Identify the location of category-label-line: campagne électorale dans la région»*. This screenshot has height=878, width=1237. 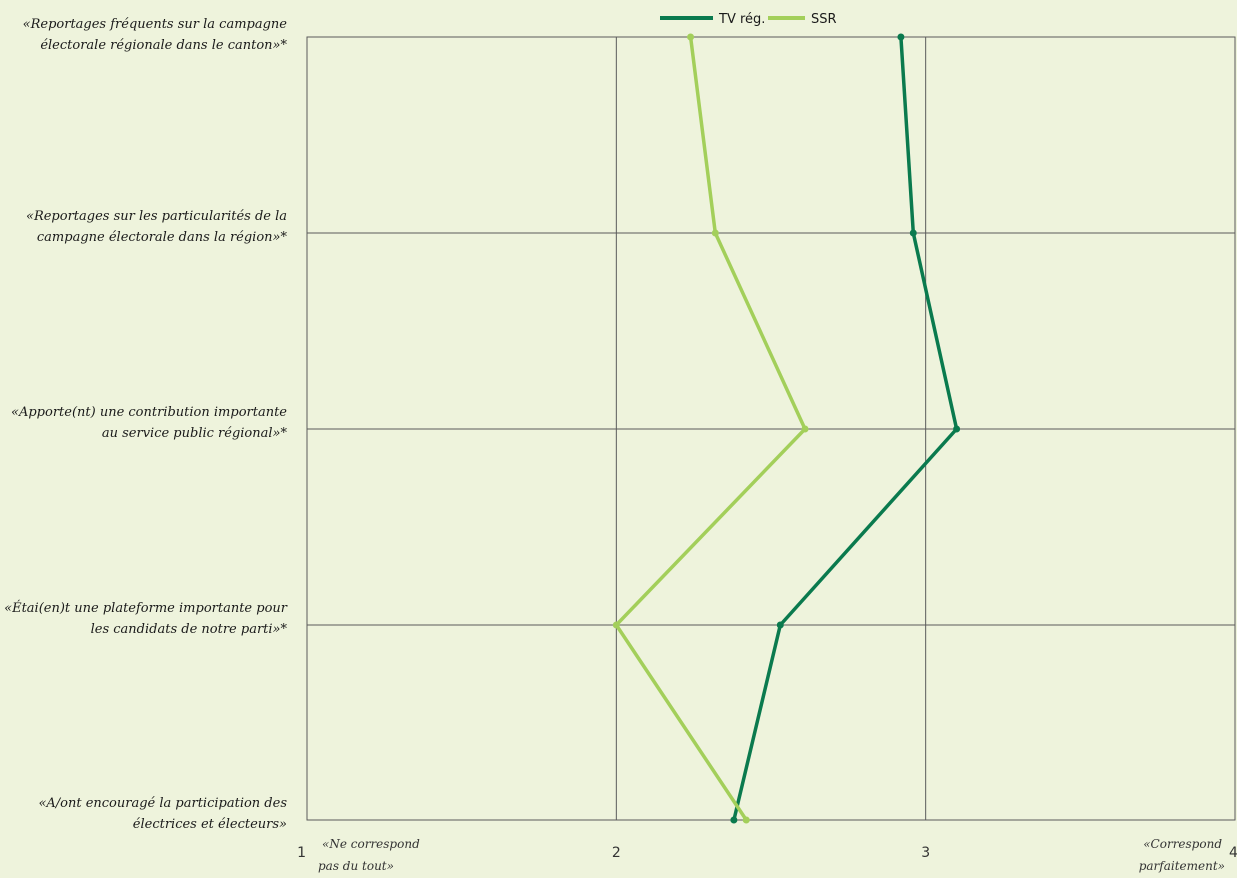
(162, 237).